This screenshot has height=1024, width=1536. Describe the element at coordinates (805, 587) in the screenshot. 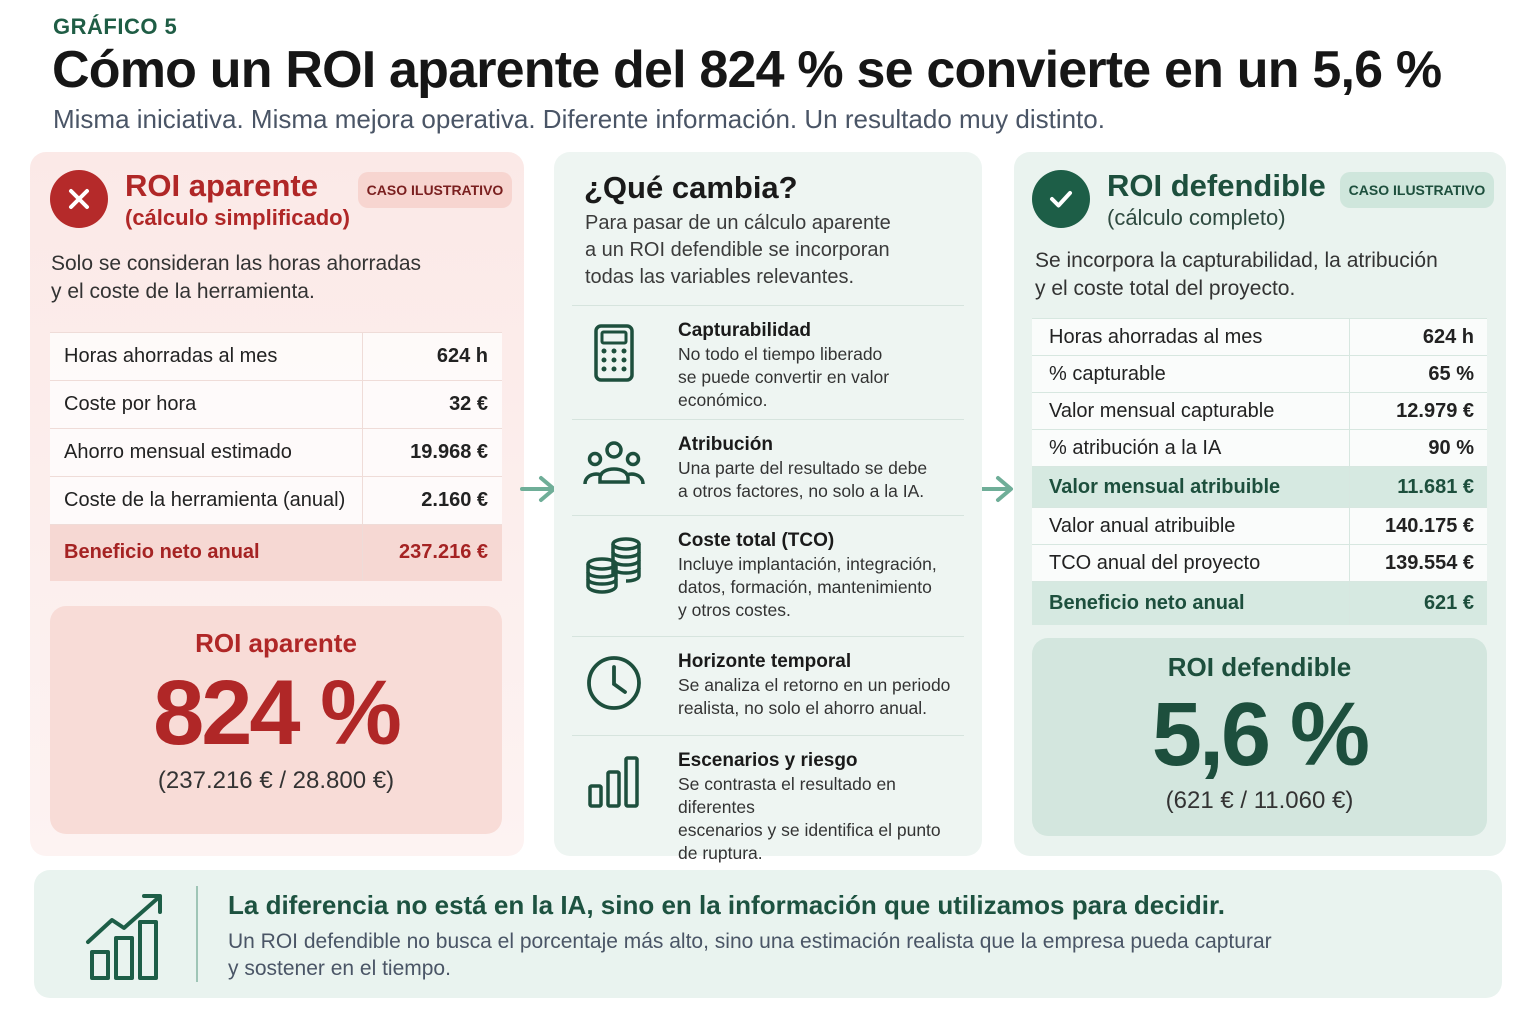

I see `item-text-line: datos, formación, mantenimiento` at that location.